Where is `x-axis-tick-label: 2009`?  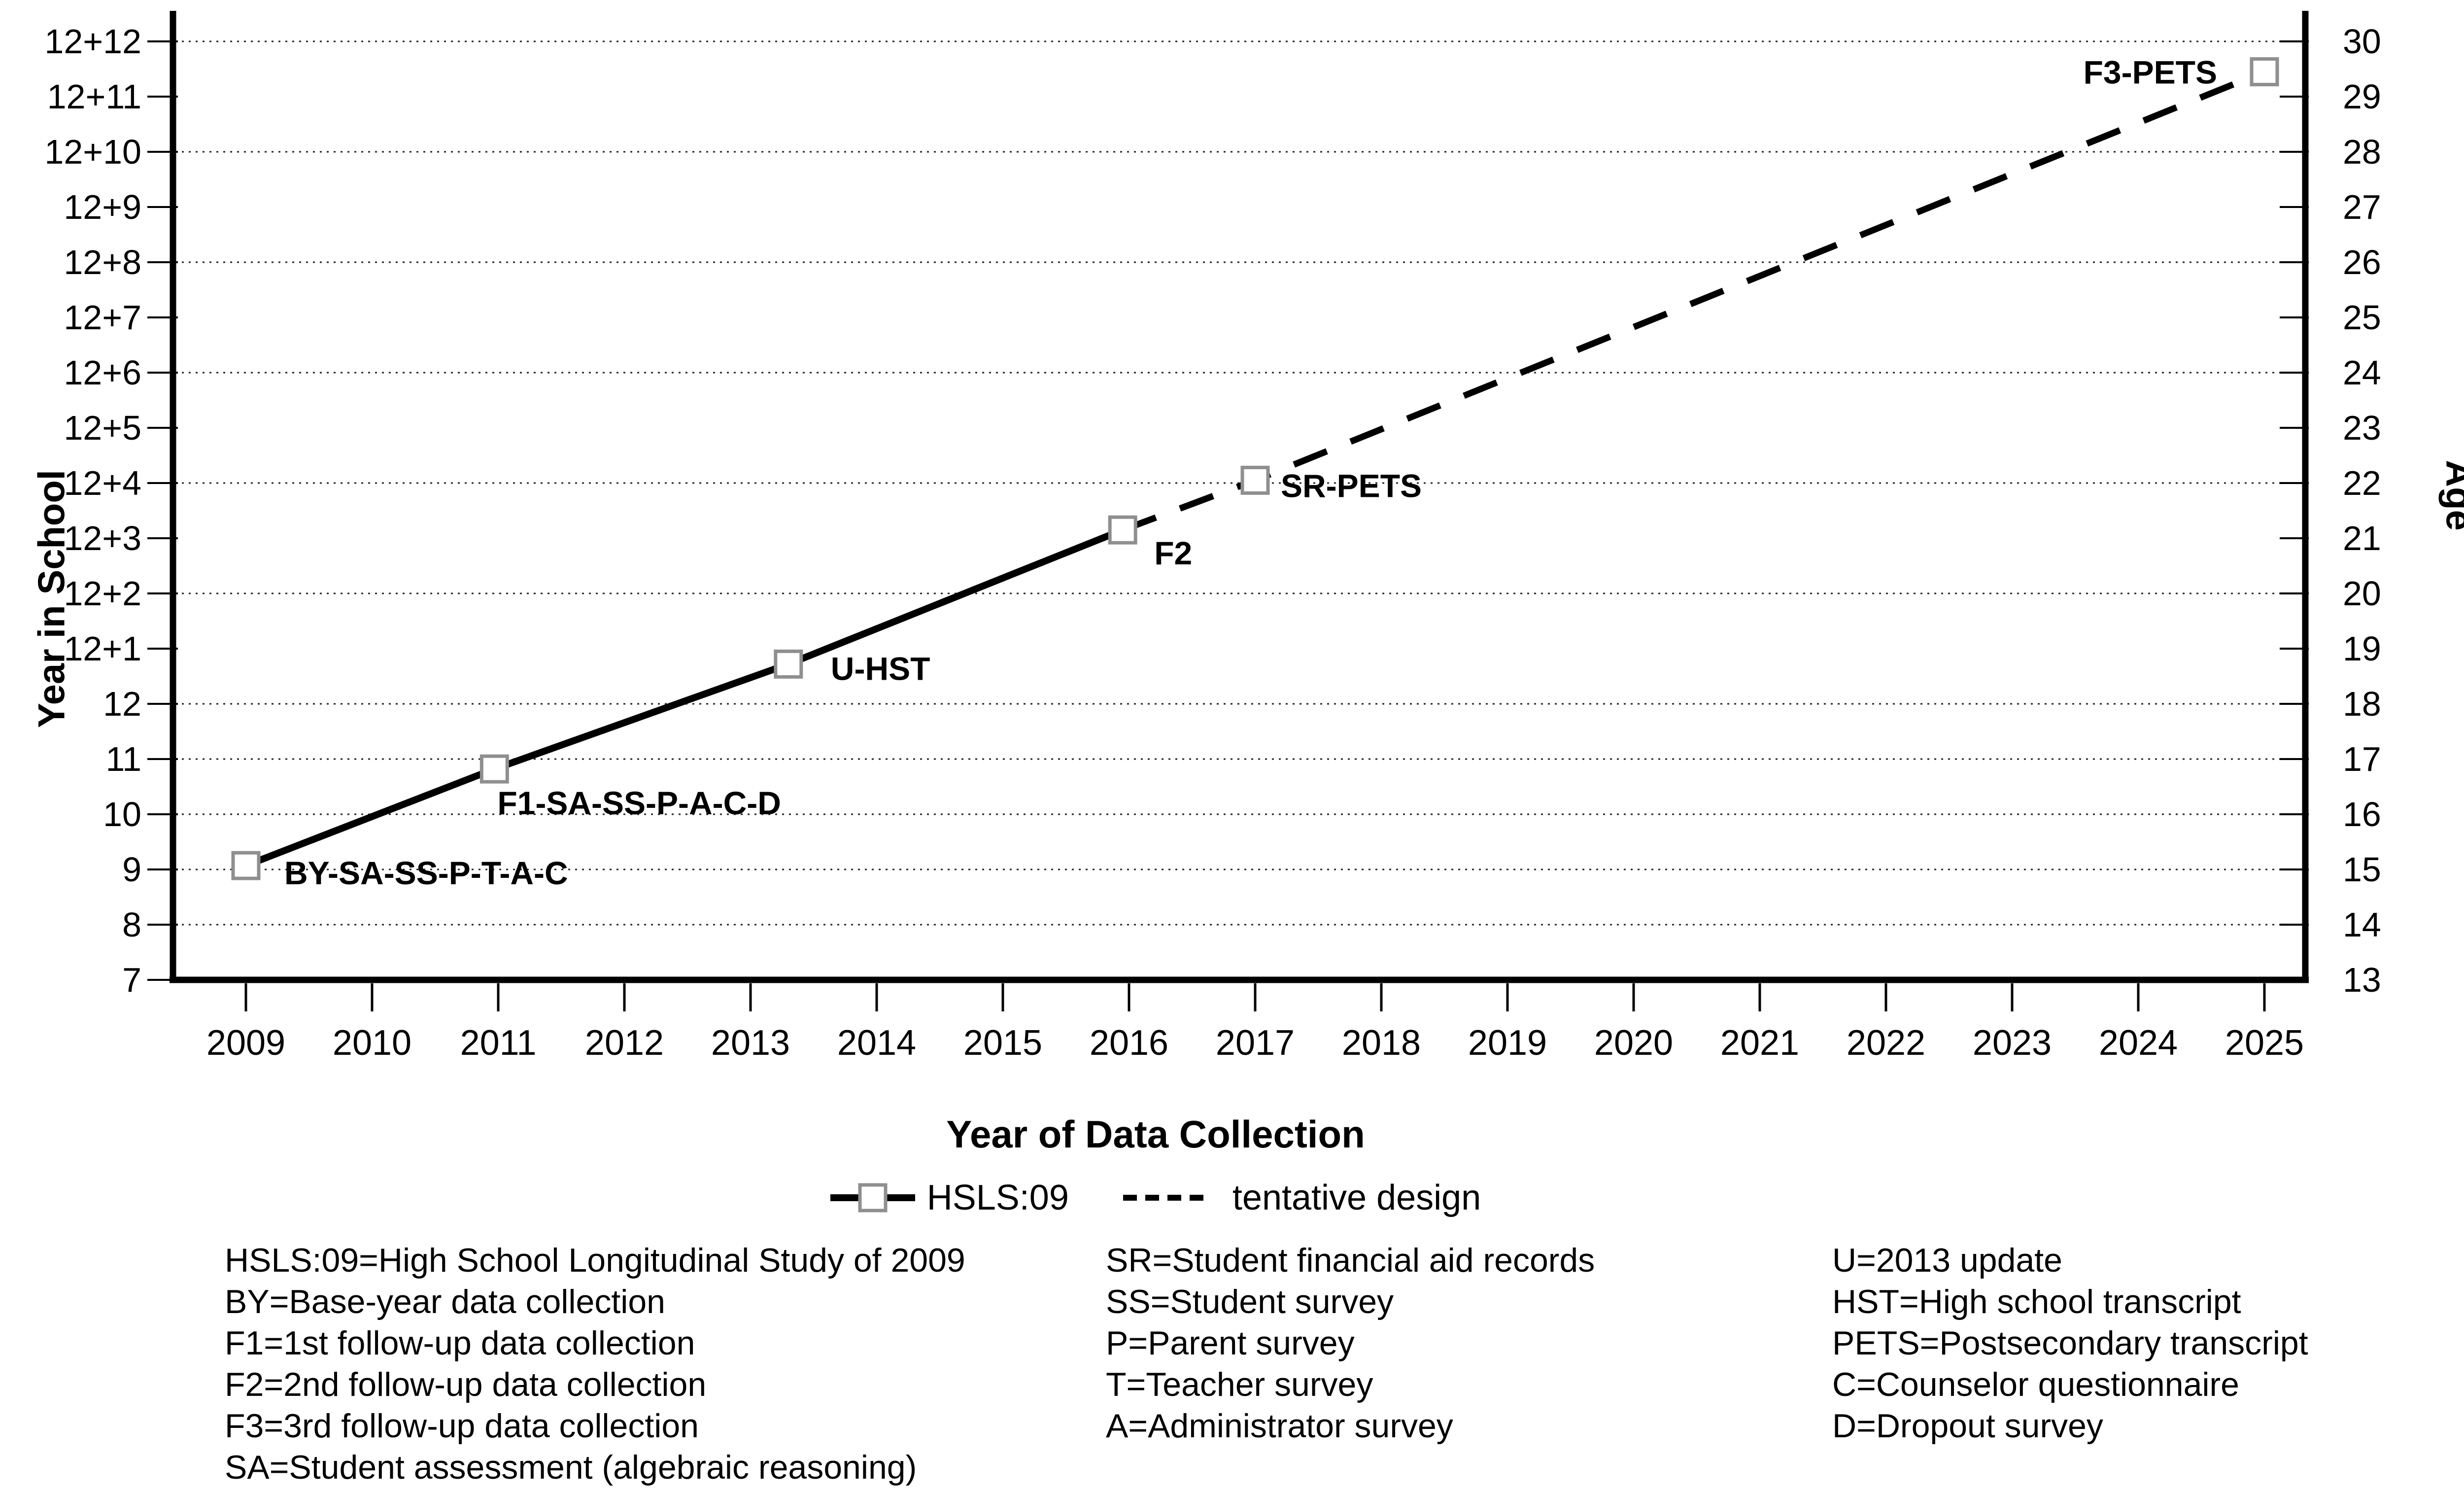 x-axis-tick-label: 2009 is located at coordinates (245, 1043).